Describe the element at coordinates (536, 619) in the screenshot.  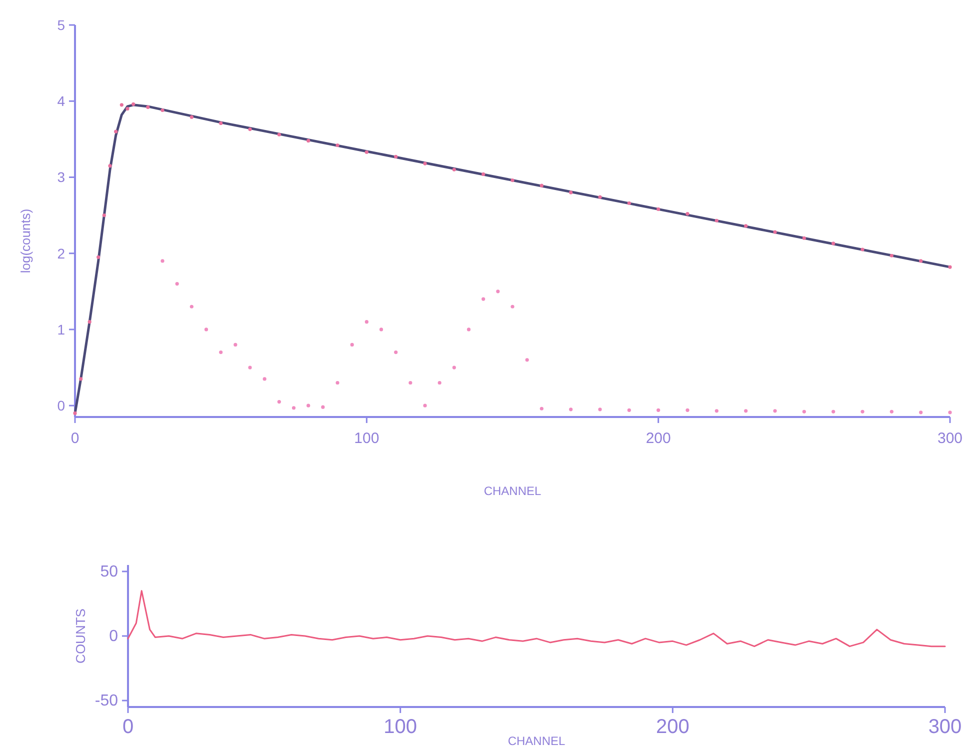
I see `line-series` at that location.